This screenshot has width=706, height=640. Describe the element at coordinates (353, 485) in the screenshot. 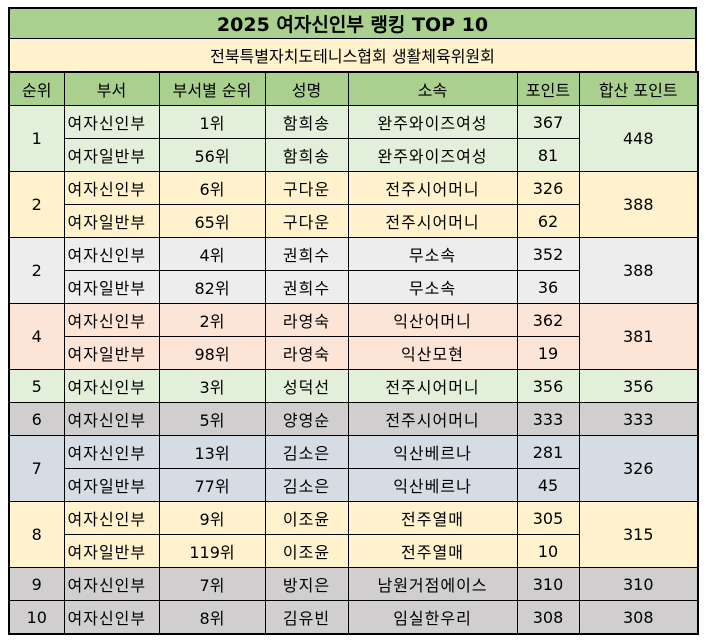

I see `table-row: 여자일반부 77위 김소은 익산베르나 45` at that location.